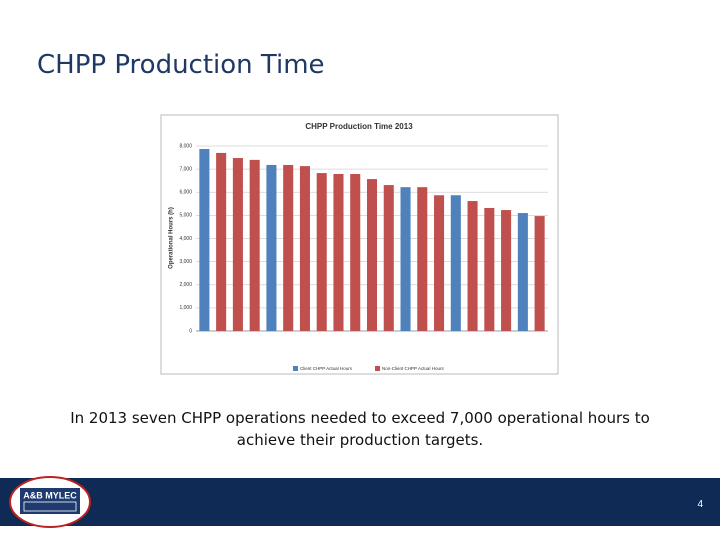 The height and width of the screenshot is (540, 720). I want to click on logo-plate, so click(50, 501).